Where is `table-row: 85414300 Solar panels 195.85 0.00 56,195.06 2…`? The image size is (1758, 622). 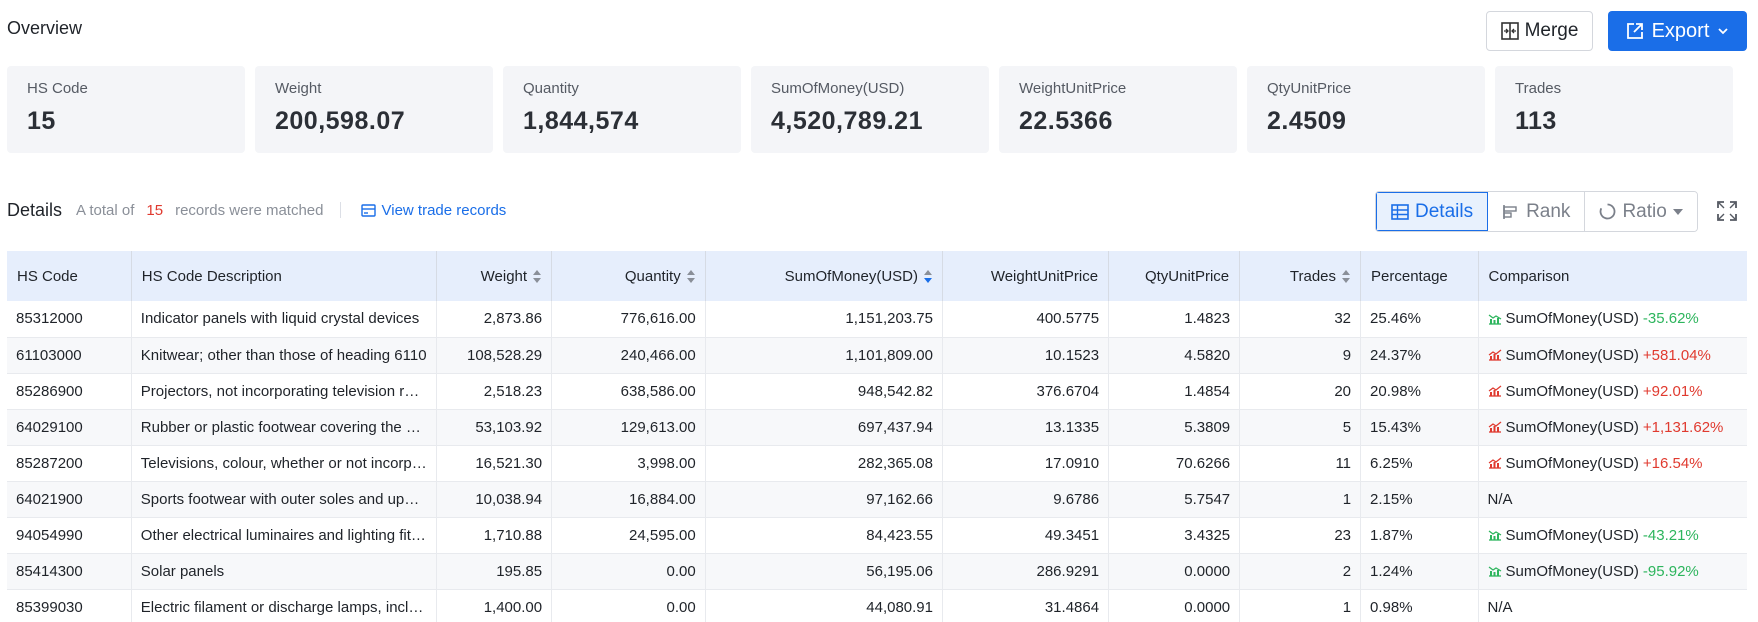 table-row: 85414300 Solar panels 195.85 0.00 56,195.06 2… is located at coordinates (877, 571).